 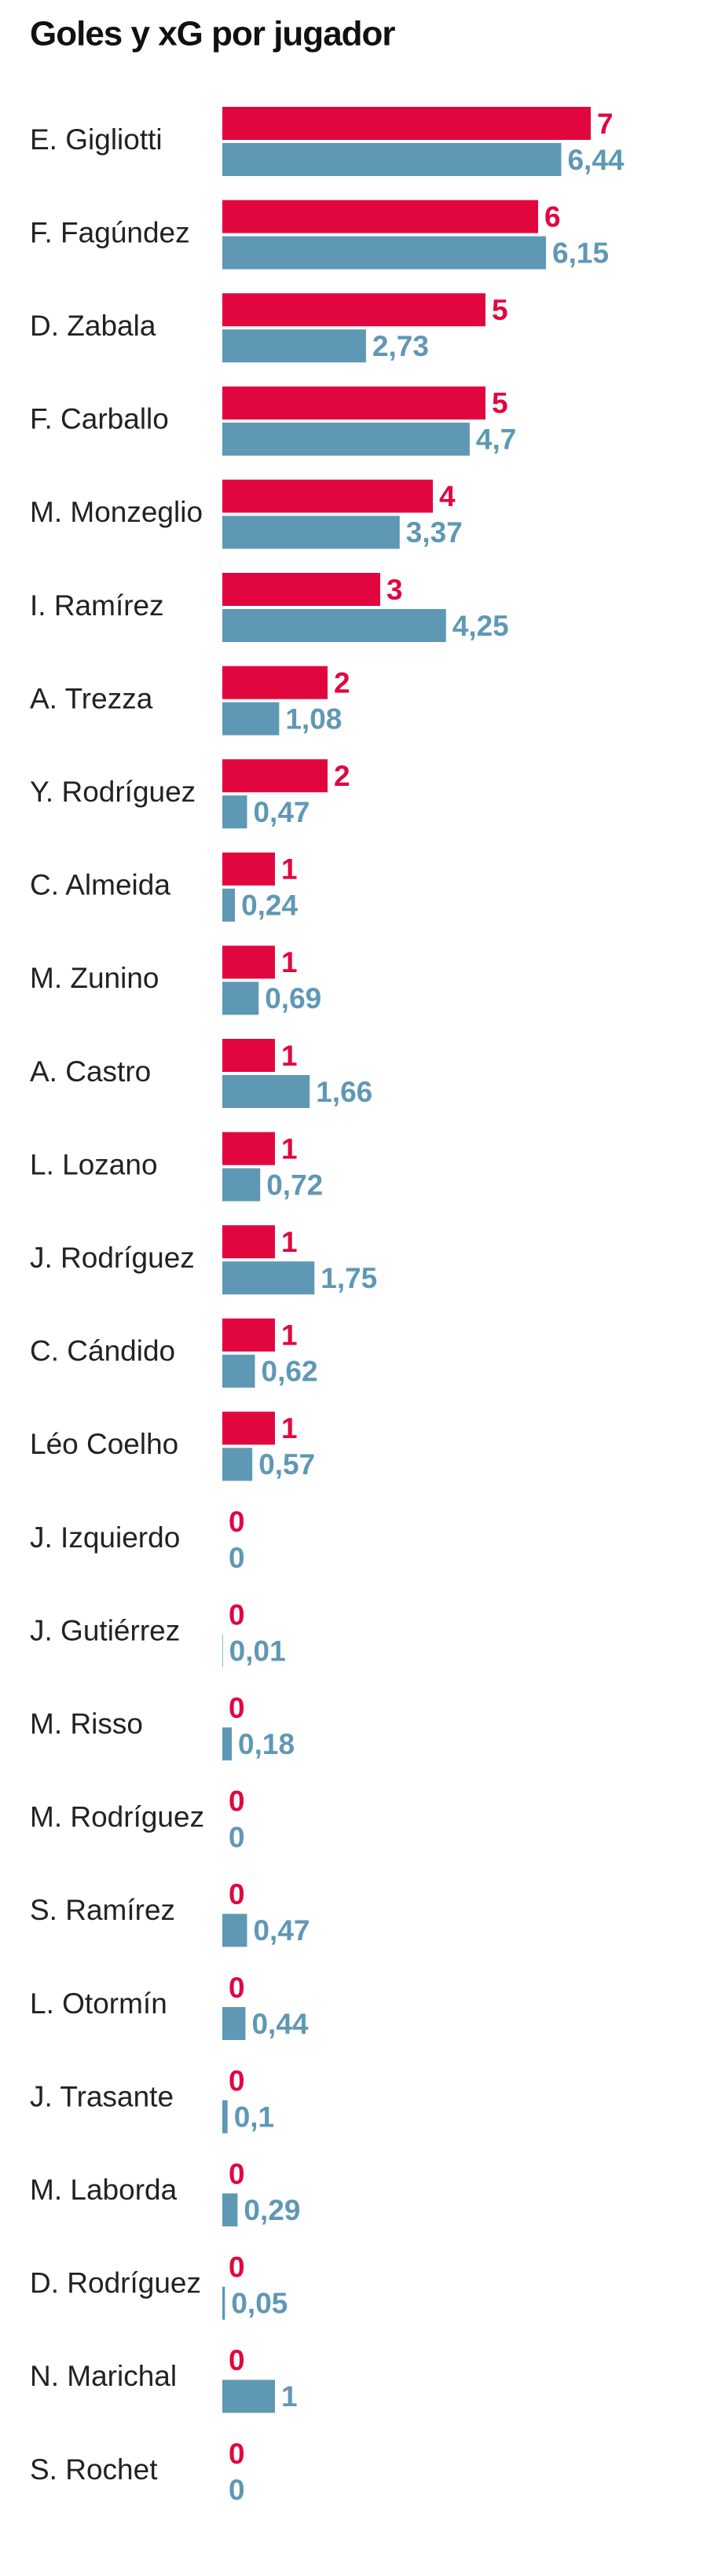 What do you see at coordinates (94, 1164) in the screenshot?
I see `category-label: L. Lozano` at bounding box center [94, 1164].